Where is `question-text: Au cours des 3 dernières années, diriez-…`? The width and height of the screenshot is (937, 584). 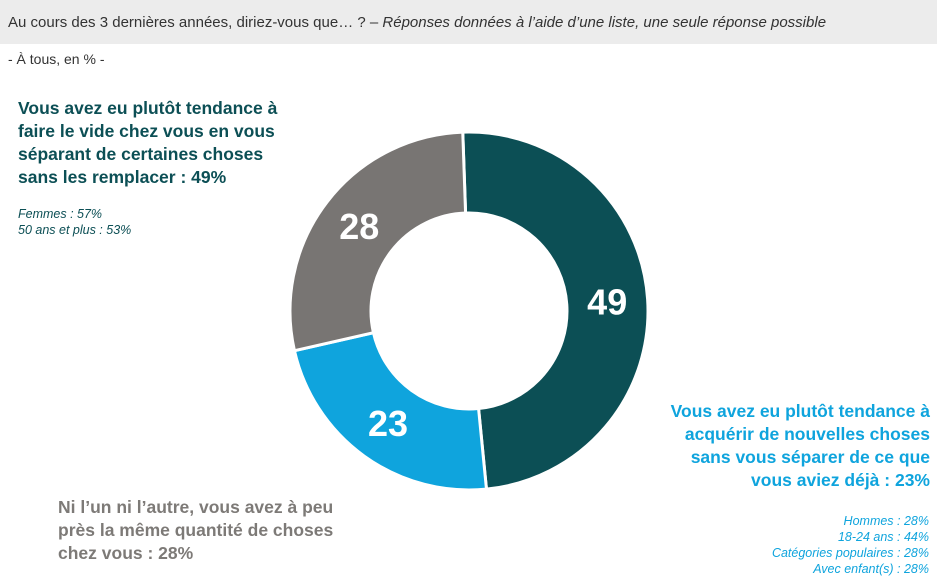 question-text: Au cours des 3 dernières années, diriez-… is located at coordinates (187, 22).